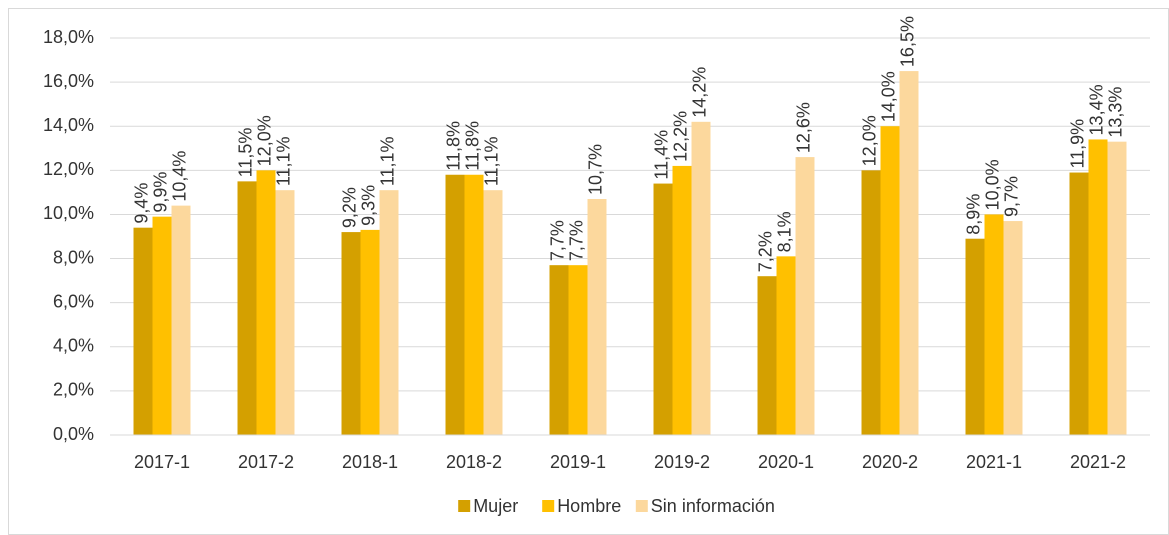 The width and height of the screenshot is (1169, 535). I want to click on data-label: 14,0%, so click(889, 96).